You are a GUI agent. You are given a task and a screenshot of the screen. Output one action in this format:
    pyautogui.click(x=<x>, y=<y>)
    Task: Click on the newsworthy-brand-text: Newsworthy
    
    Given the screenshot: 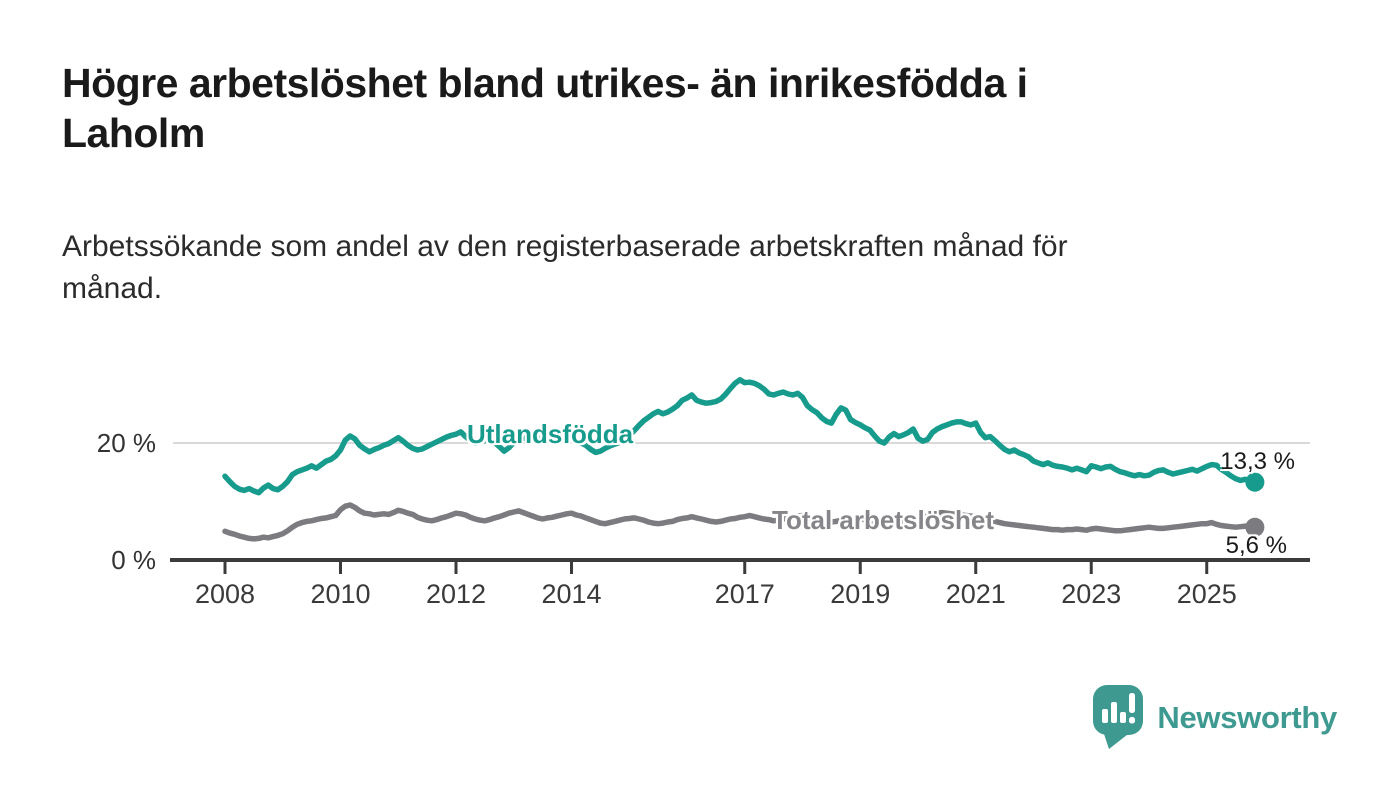 What is the action you would take?
    pyautogui.click(x=1247, y=717)
    